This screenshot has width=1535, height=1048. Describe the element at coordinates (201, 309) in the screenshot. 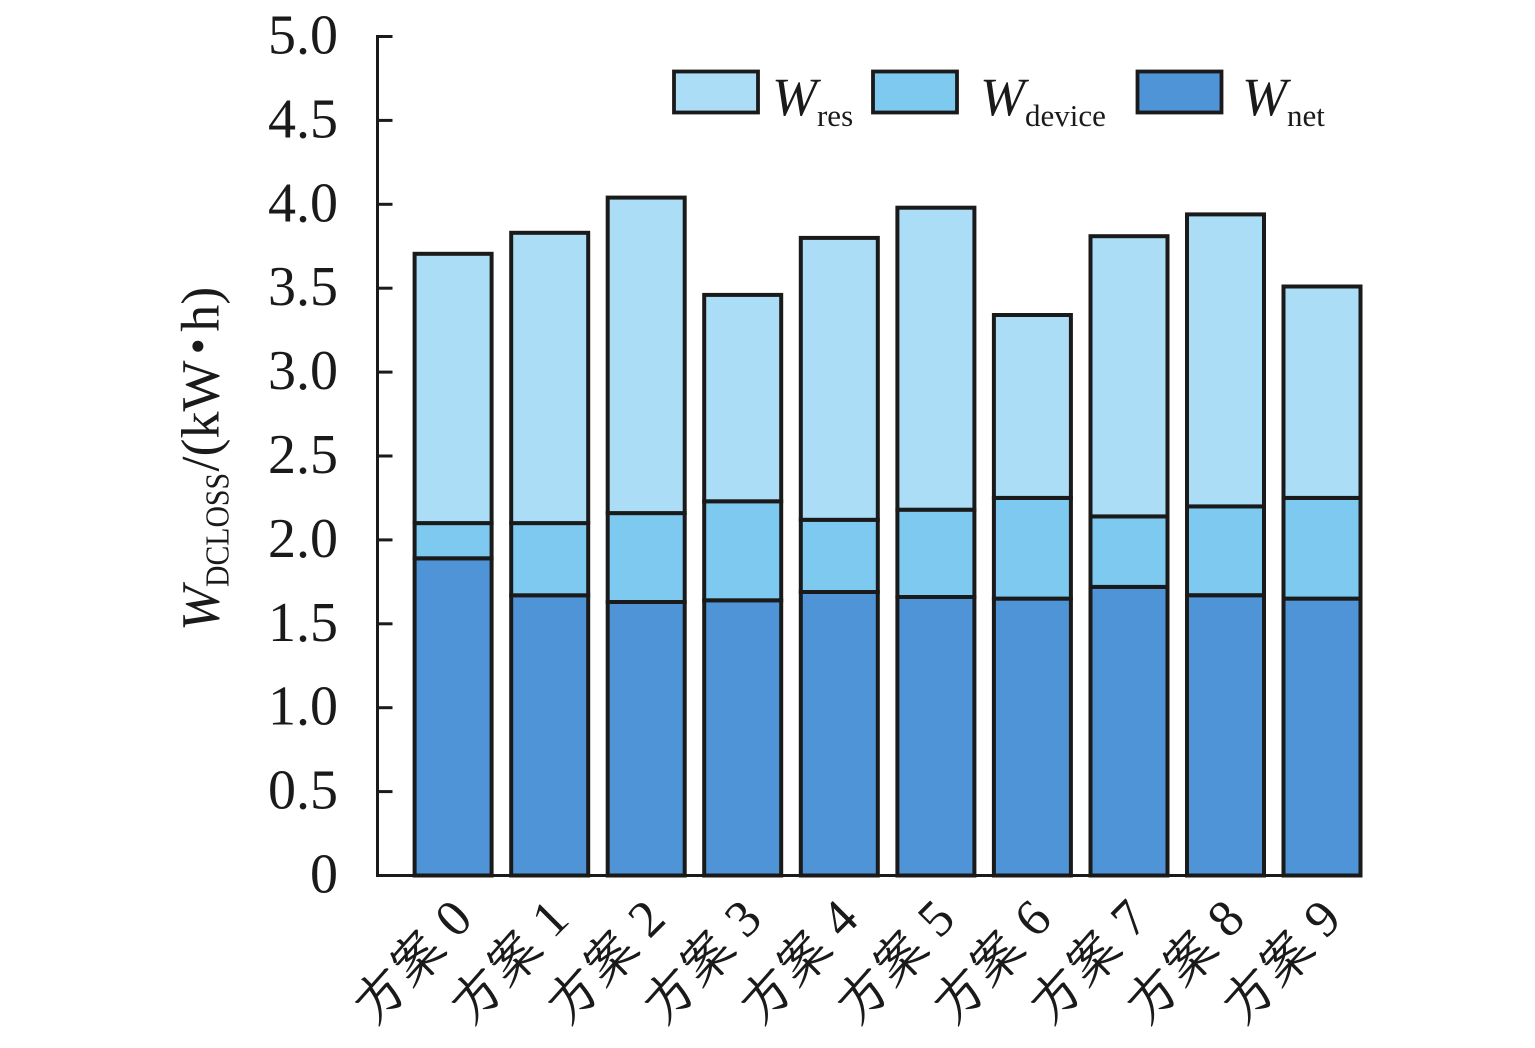

I see `svg-text: h)` at that location.